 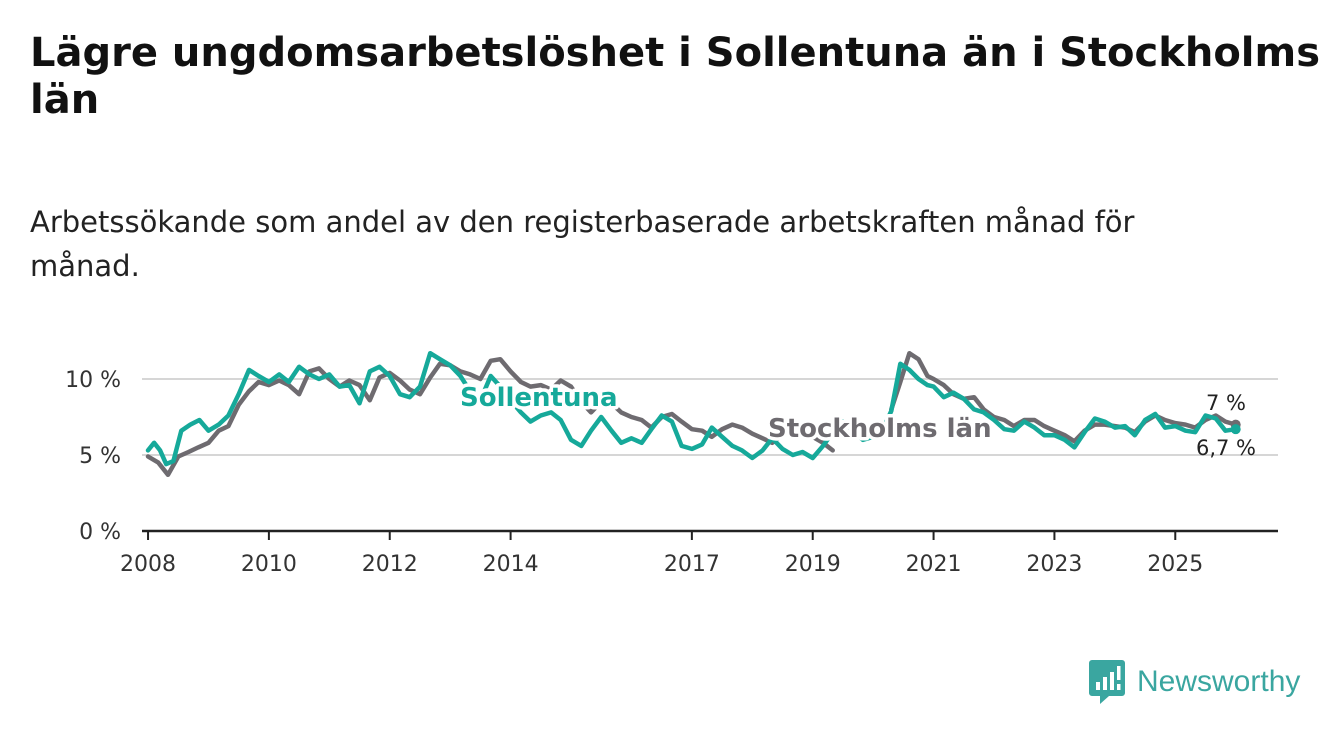 I want to click on x-tick-label: 2008, so click(x=148, y=564).